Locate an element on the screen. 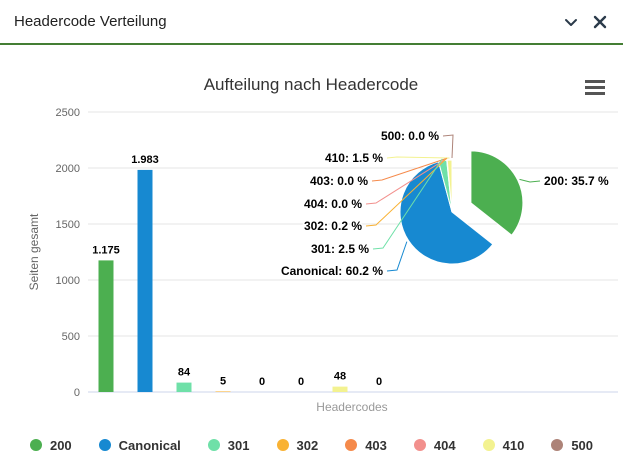 Image resolution: width=623 pixels, height=470 pixels. y-axis-tick-label: 1000 is located at coordinates (68, 281).